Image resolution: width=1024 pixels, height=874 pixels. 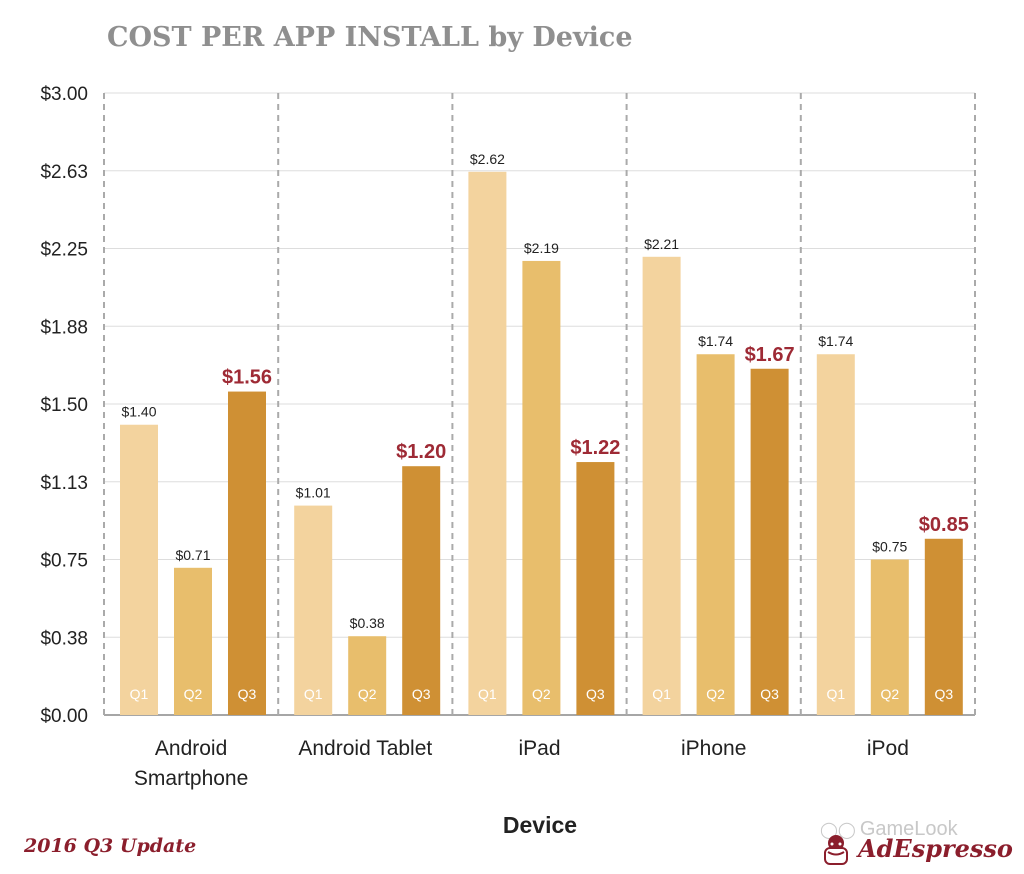 I want to click on y-tick-label: $0.75, so click(x=64, y=561).